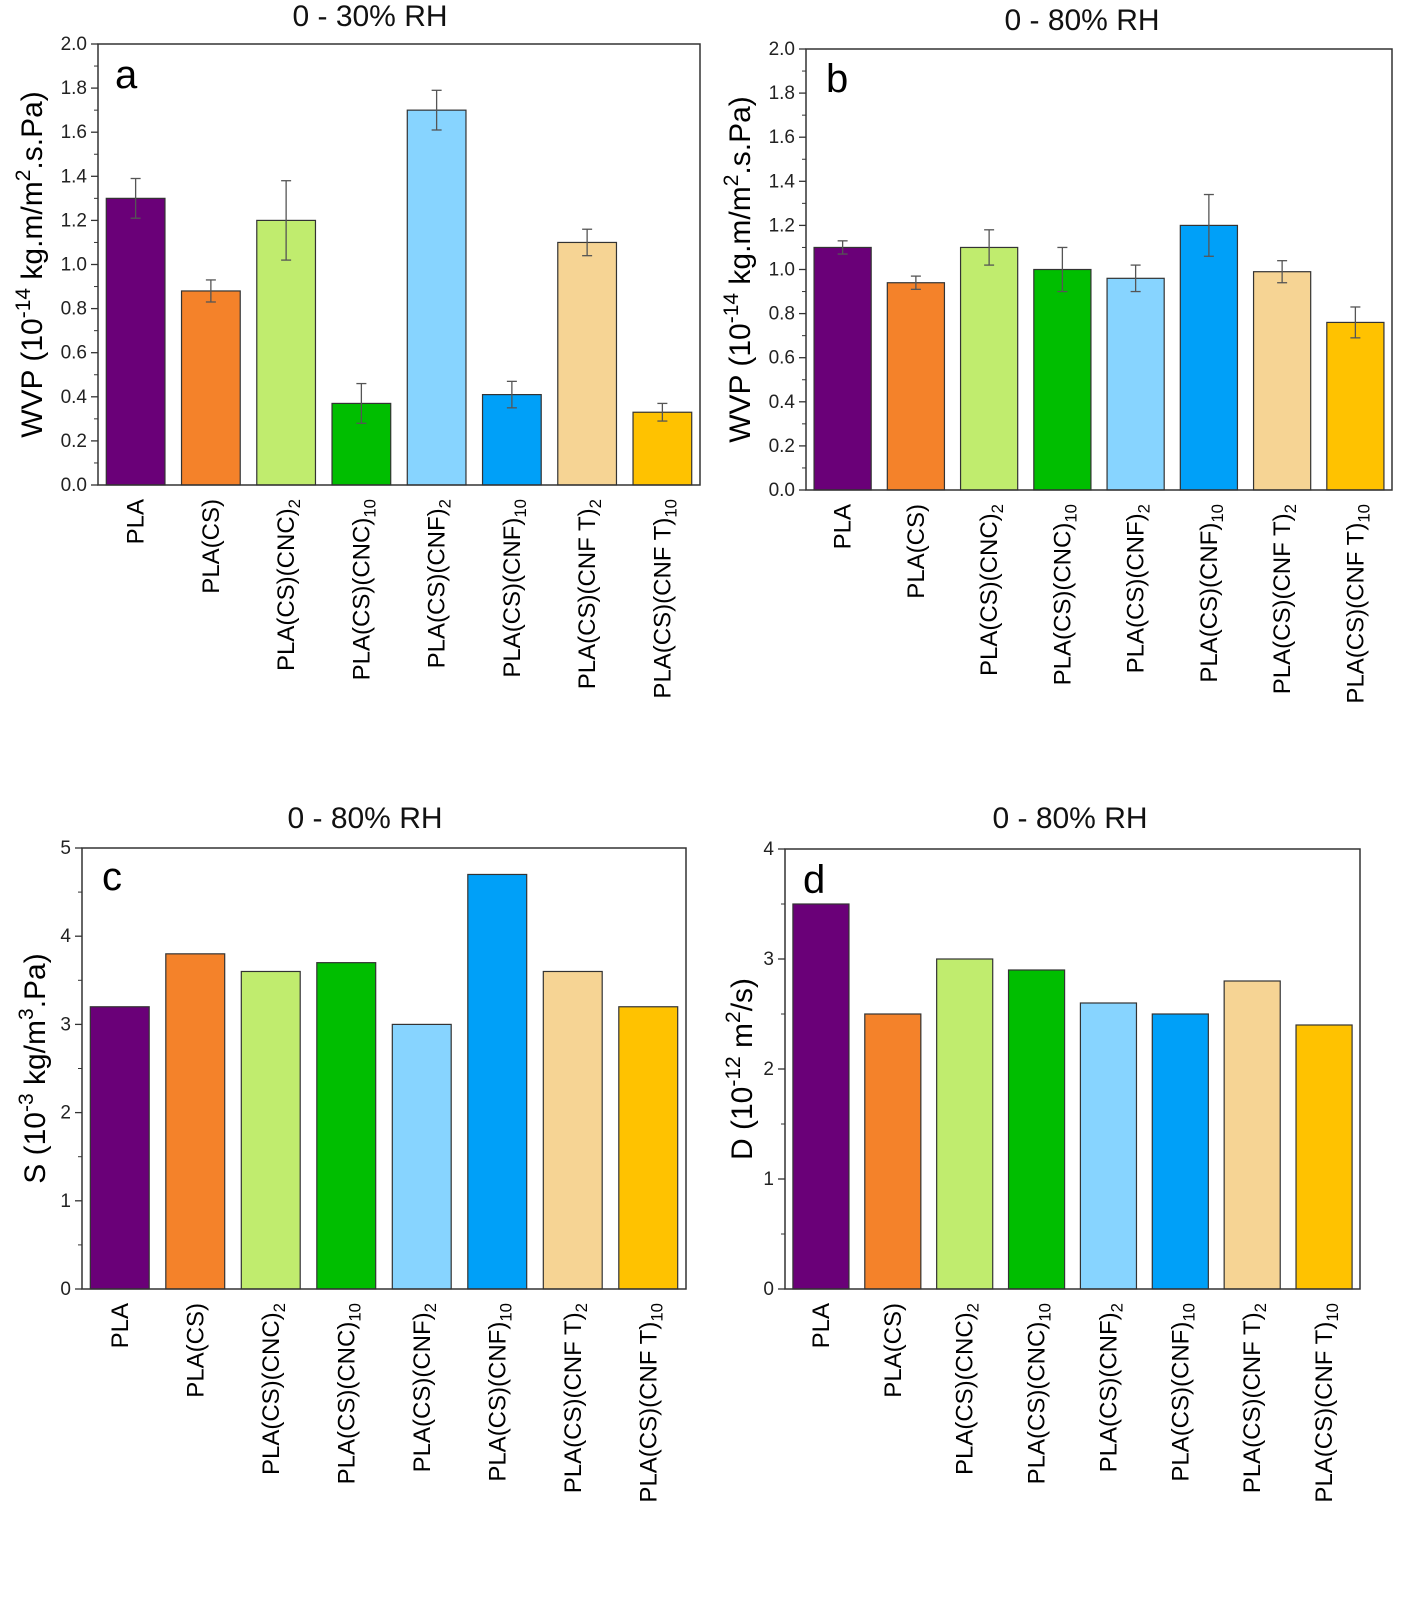  What do you see at coordinates (768, 959) in the screenshot?
I see `y-tick-label: 3` at bounding box center [768, 959].